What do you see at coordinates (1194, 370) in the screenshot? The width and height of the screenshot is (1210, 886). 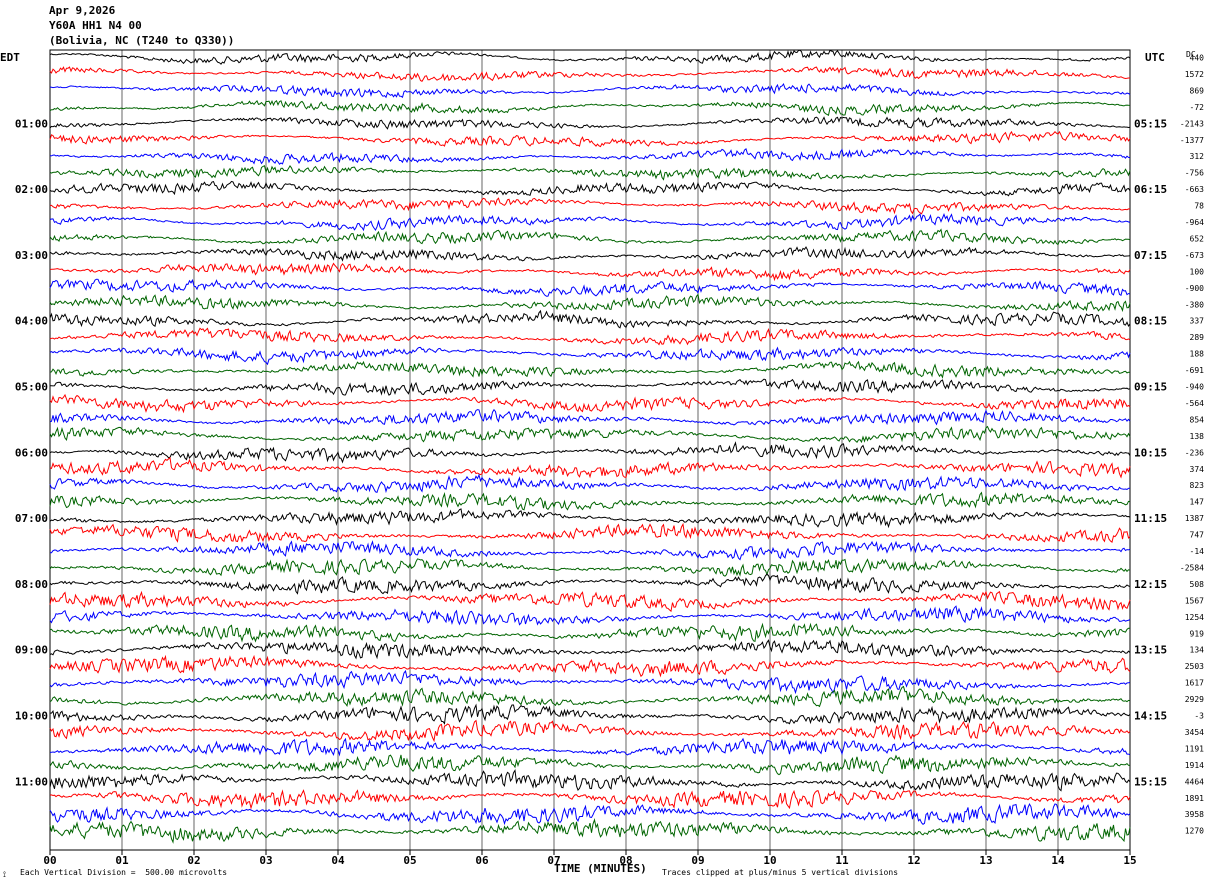 I see `dc-offset-label: -691` at bounding box center [1194, 370].